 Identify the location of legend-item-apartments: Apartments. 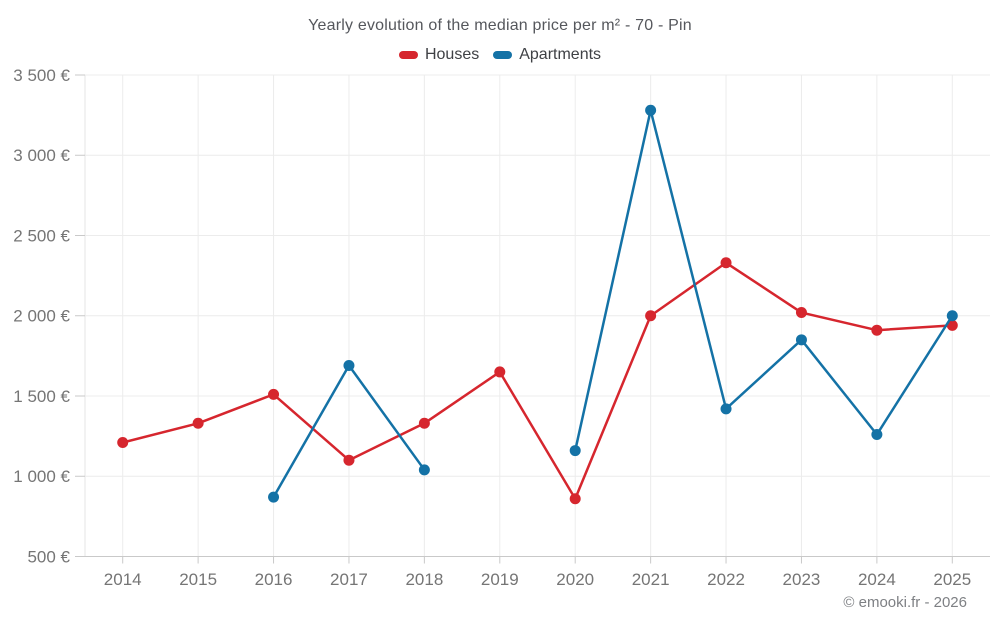
(547, 55).